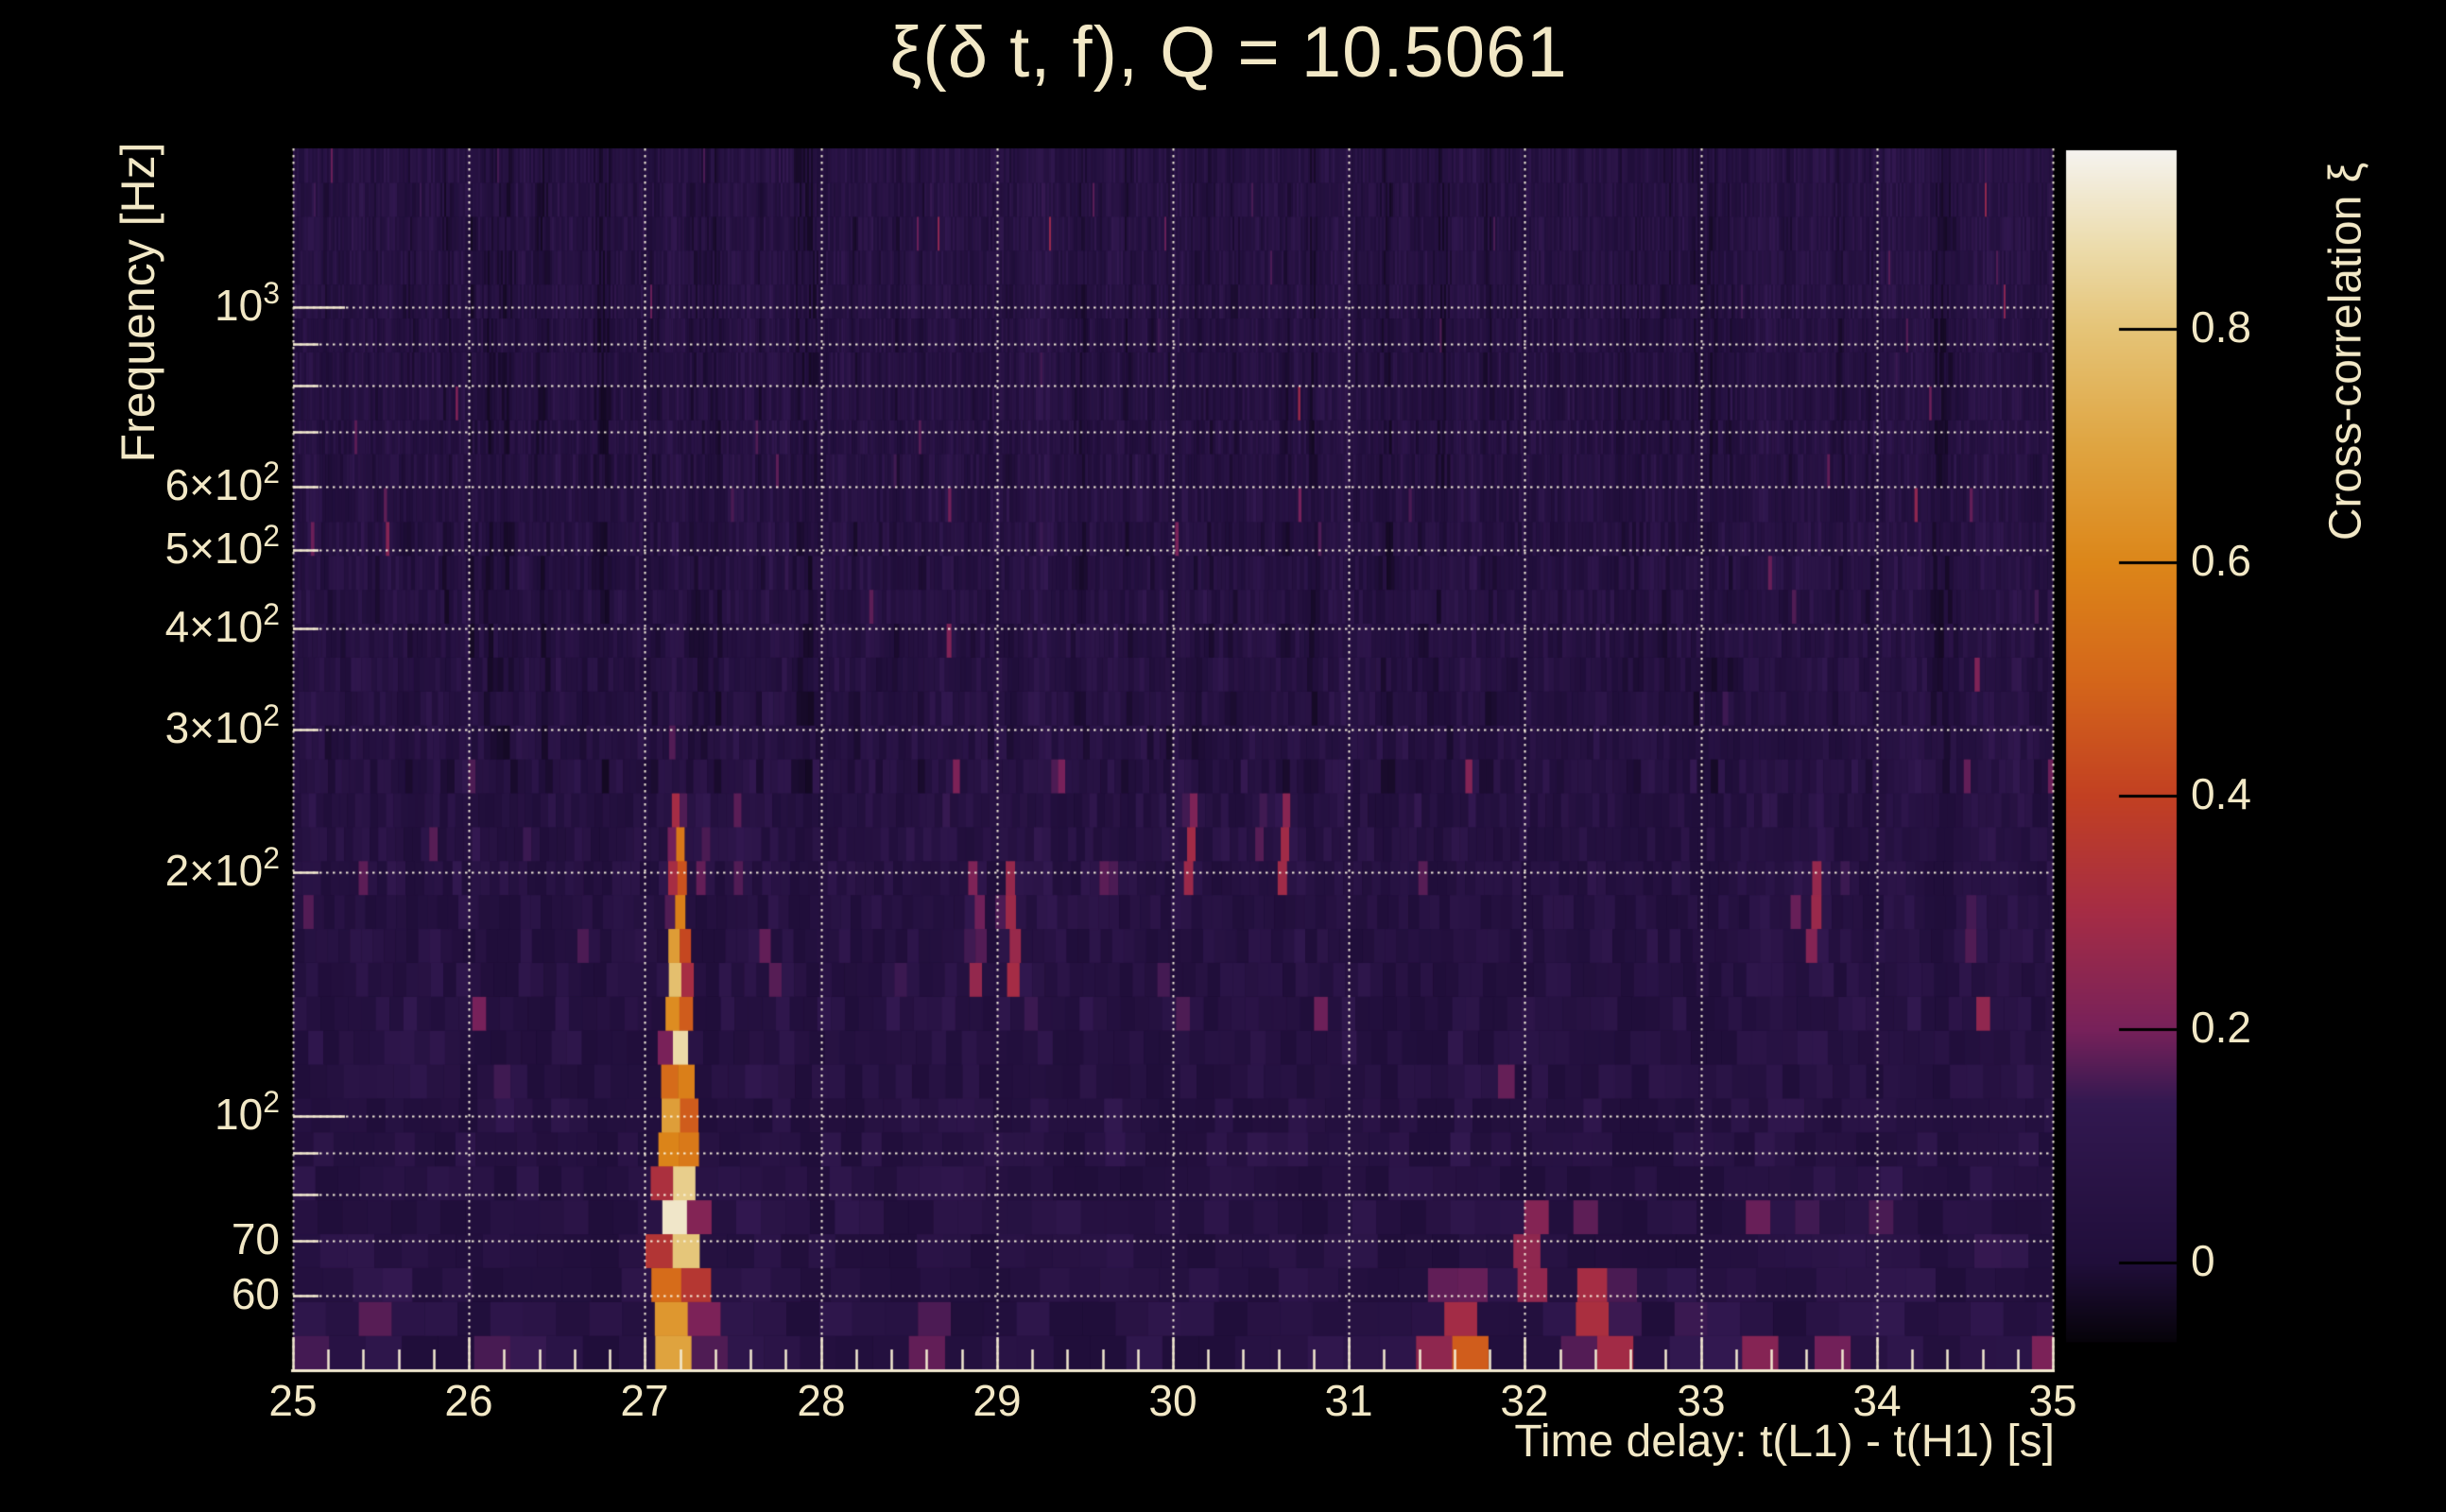 This screenshot has width=2446, height=1512. What do you see at coordinates (644, 1400) in the screenshot?
I see `x-tick-label: 27` at bounding box center [644, 1400].